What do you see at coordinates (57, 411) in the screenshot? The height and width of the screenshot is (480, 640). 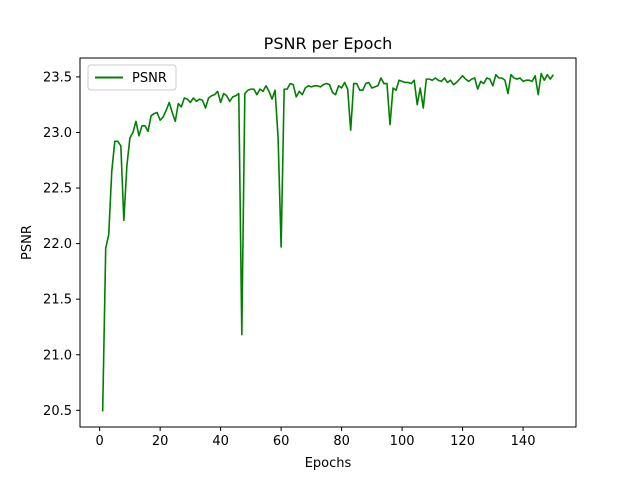 I see `y-tick-label: 20.5` at bounding box center [57, 411].